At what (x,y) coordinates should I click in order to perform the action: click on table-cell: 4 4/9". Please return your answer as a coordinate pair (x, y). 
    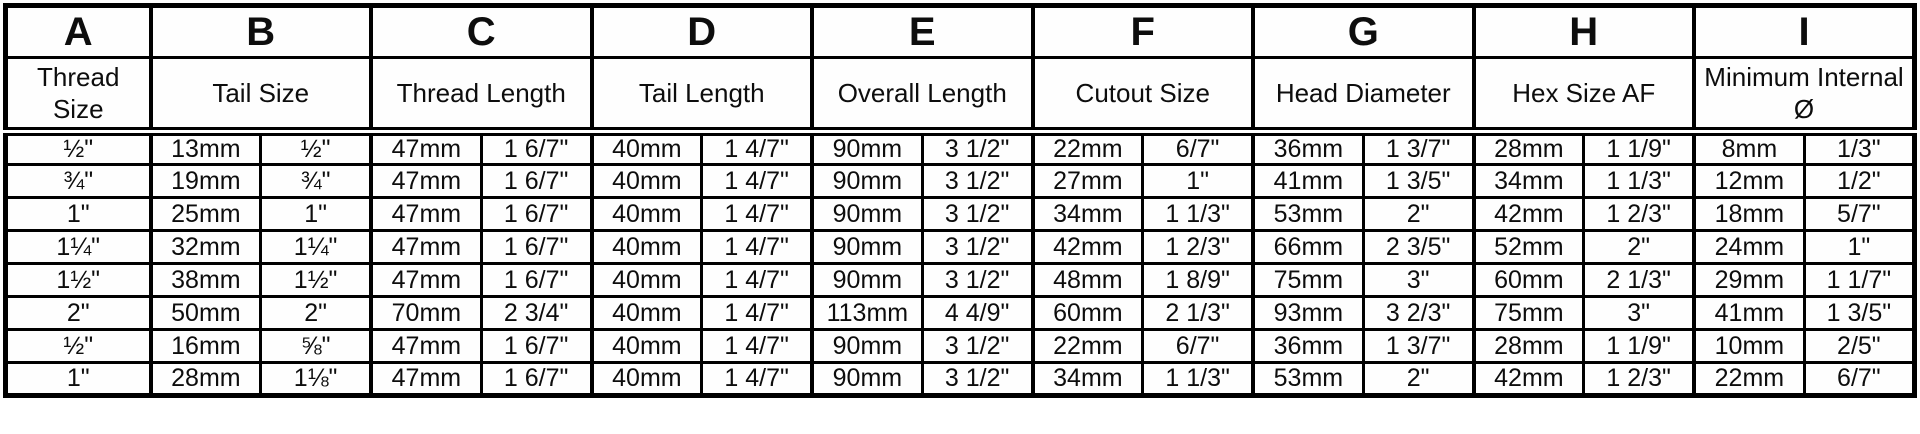
    Looking at the image, I should click on (977, 313).